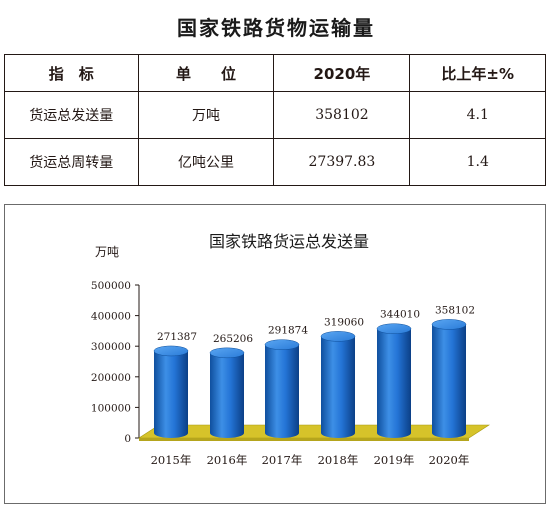 The width and height of the screenshot is (552, 512). What do you see at coordinates (394, 460) in the screenshot?
I see `x-tick-label: 2019年` at bounding box center [394, 460].